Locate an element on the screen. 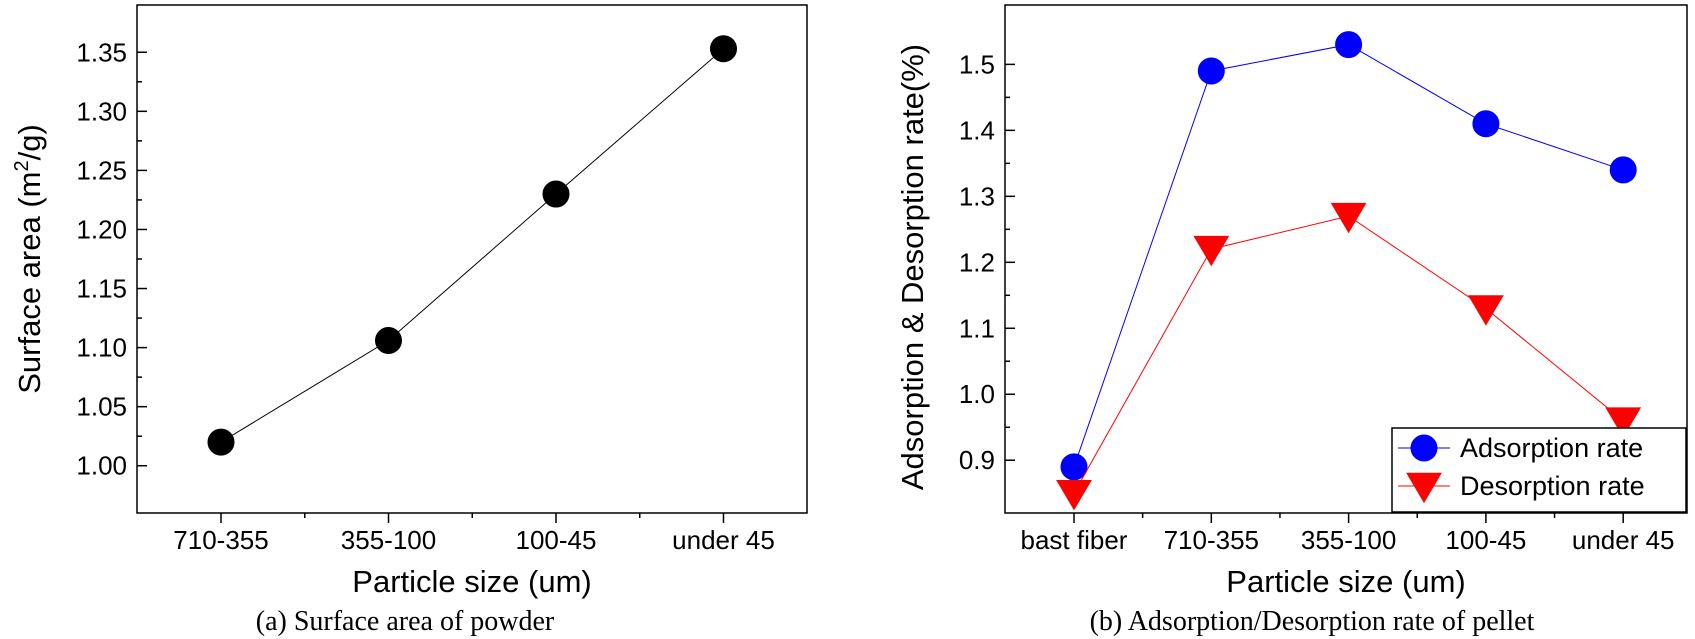  y-tick-label: 1.00 is located at coordinates (101, 466).